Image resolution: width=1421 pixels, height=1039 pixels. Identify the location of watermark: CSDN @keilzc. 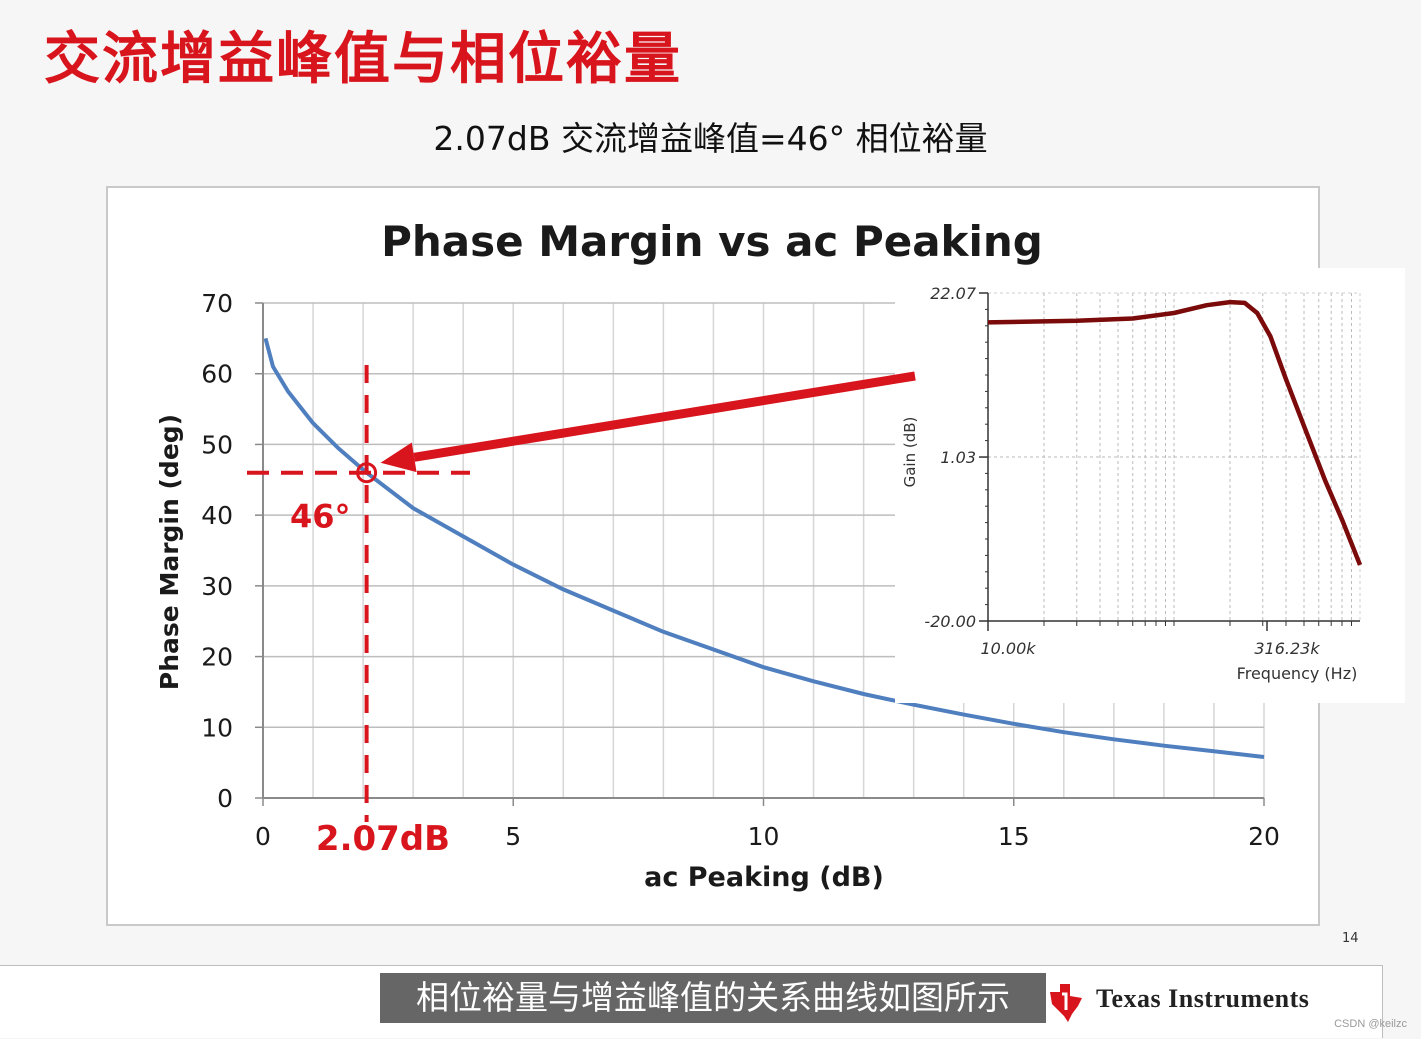
(1370, 1024).